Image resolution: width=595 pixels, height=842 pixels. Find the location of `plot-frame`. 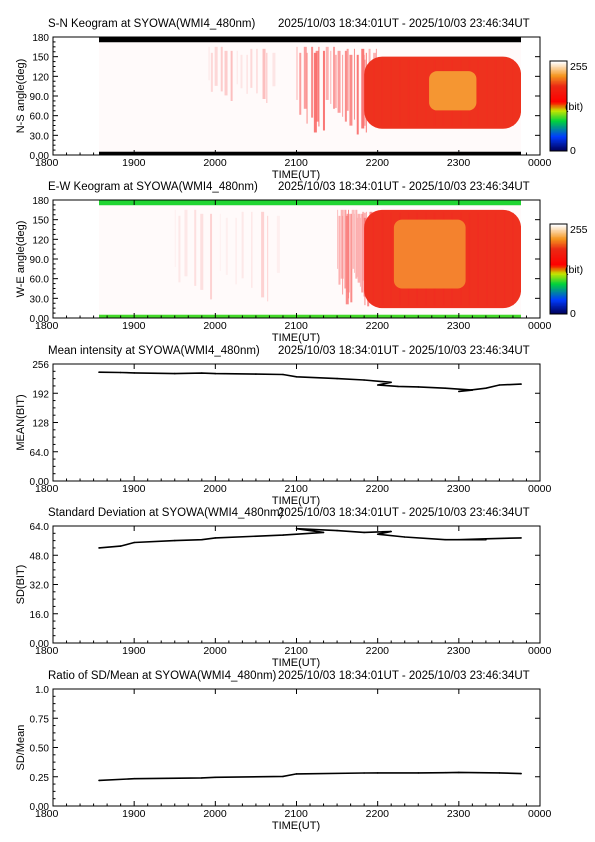

plot-frame is located at coordinates (296, 747).